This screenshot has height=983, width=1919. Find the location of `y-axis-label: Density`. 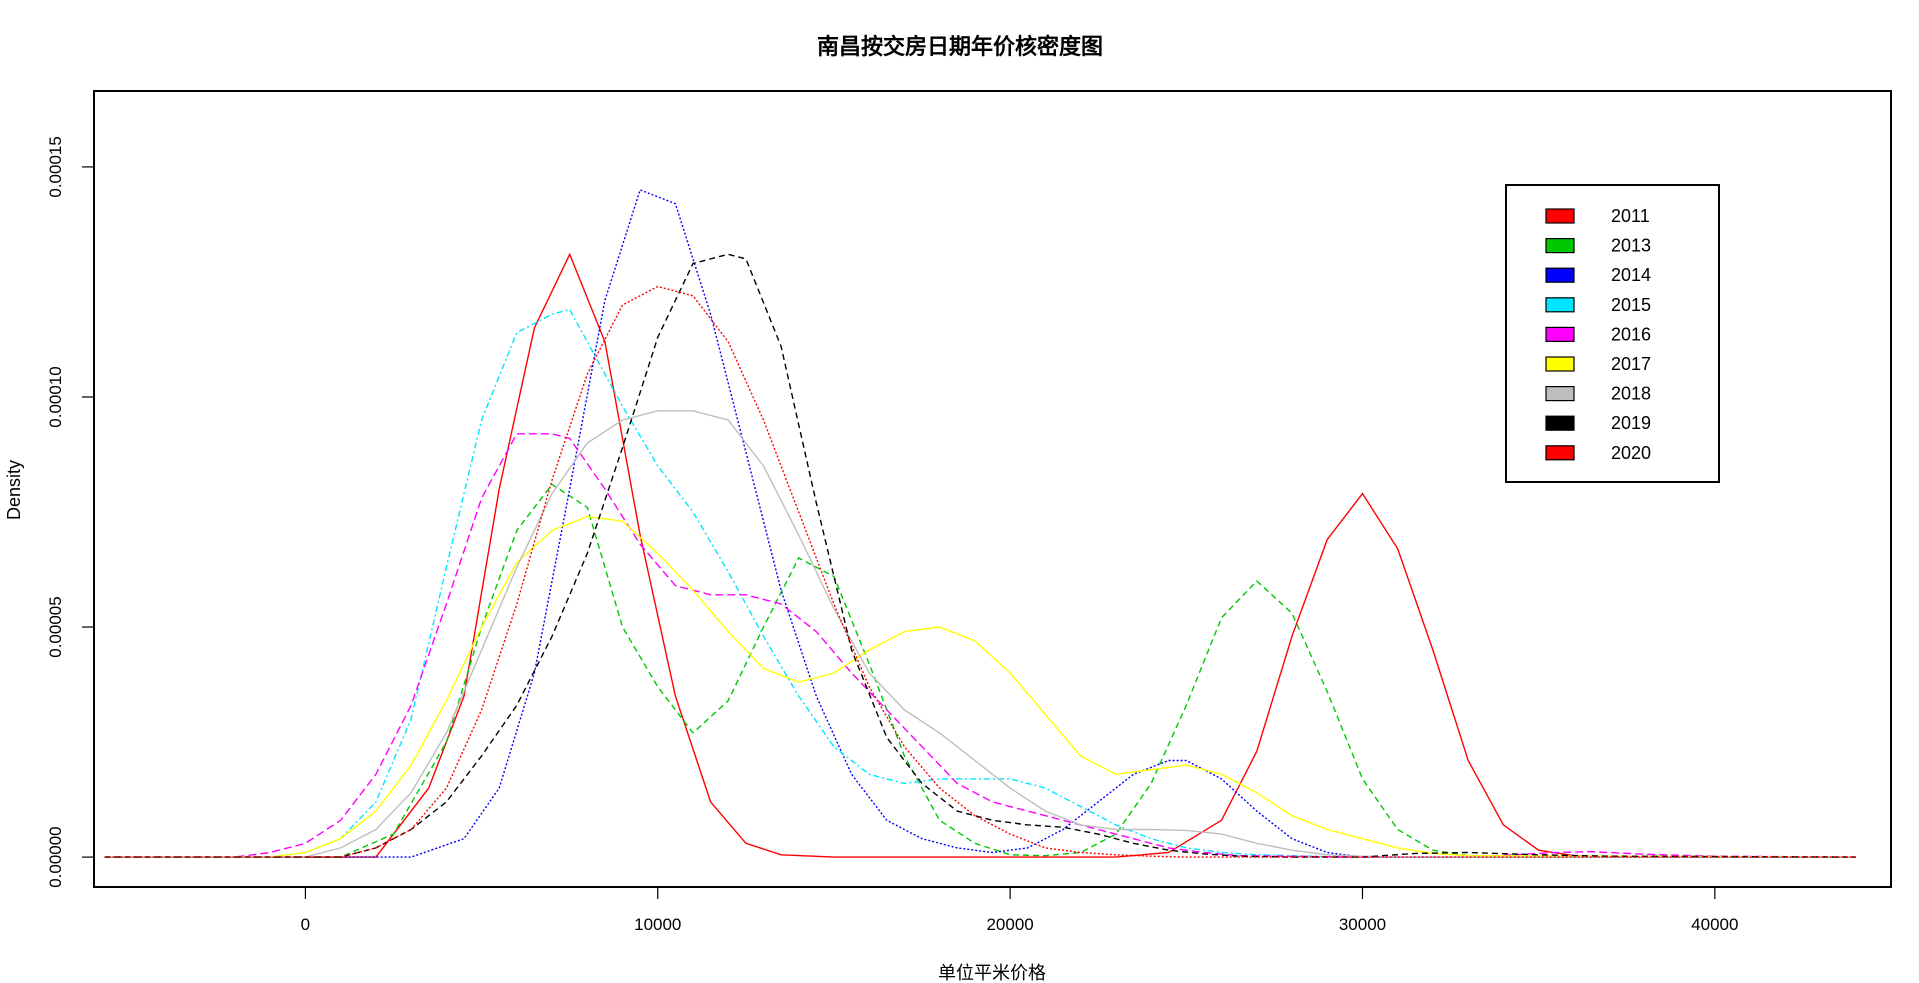

y-axis-label: Density is located at coordinates (14, 490).